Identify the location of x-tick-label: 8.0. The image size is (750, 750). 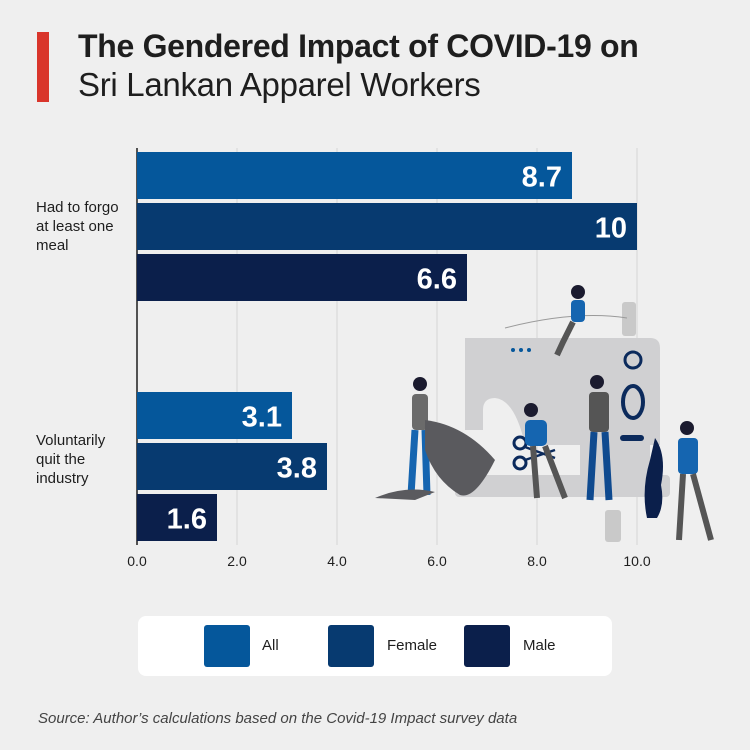
(537, 561).